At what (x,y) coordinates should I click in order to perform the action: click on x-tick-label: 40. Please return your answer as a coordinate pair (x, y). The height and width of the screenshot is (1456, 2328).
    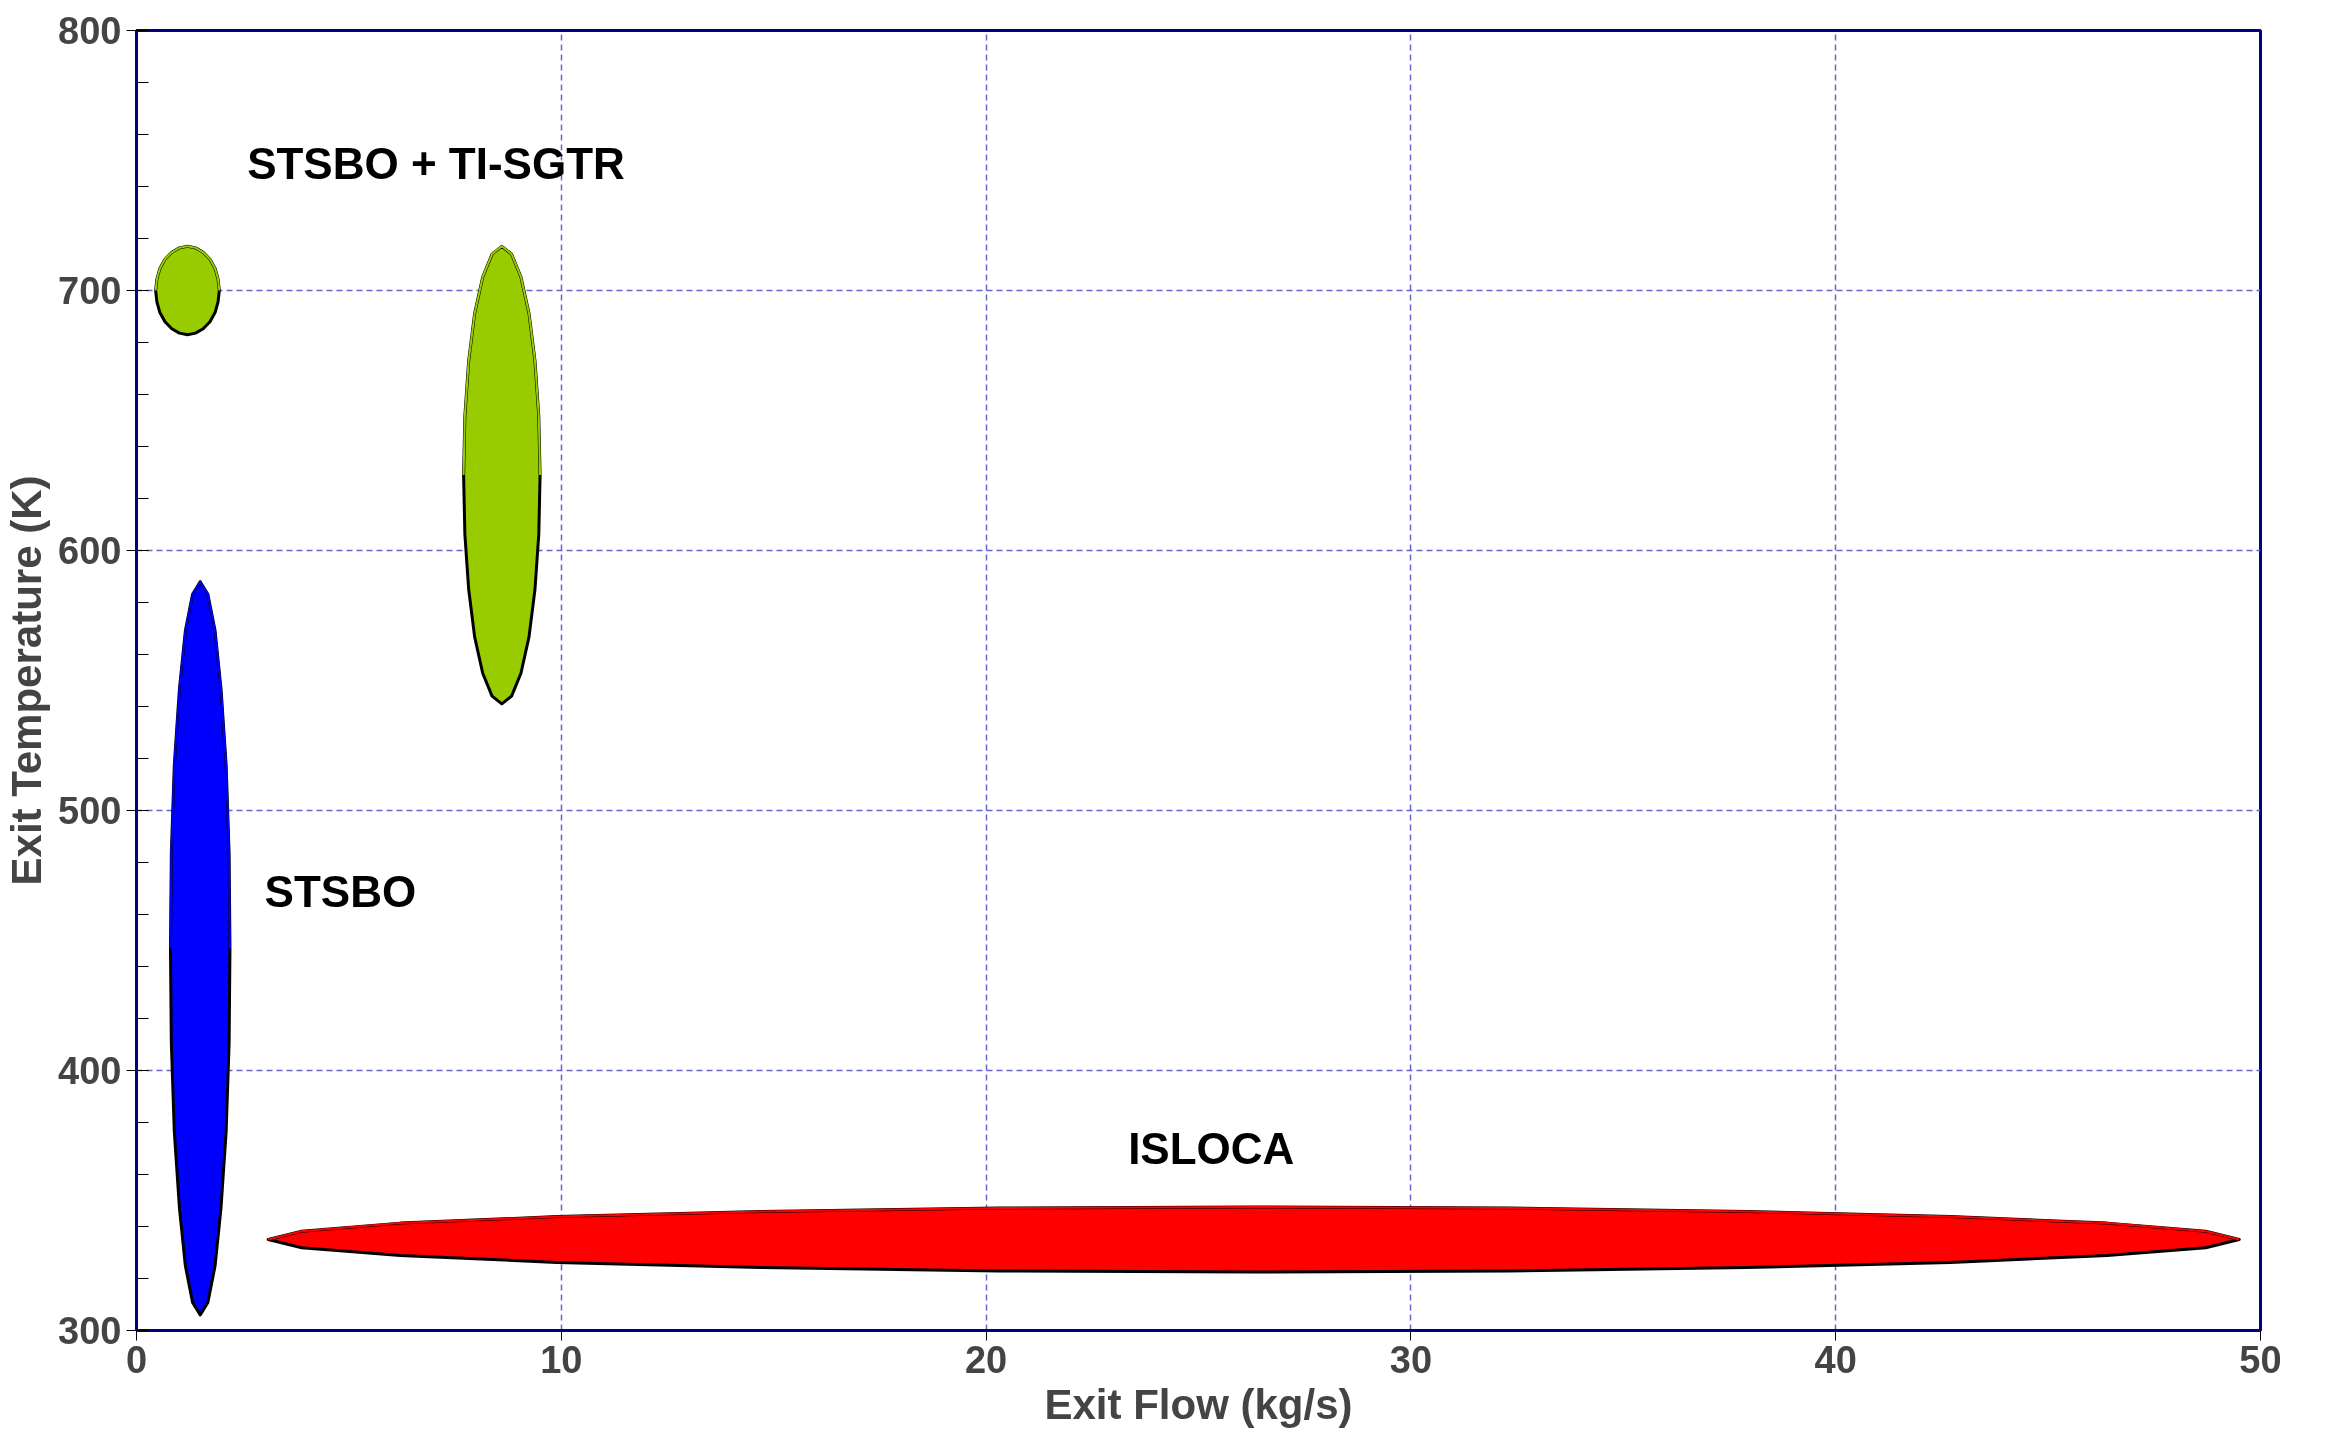
    Looking at the image, I should click on (1835, 1359).